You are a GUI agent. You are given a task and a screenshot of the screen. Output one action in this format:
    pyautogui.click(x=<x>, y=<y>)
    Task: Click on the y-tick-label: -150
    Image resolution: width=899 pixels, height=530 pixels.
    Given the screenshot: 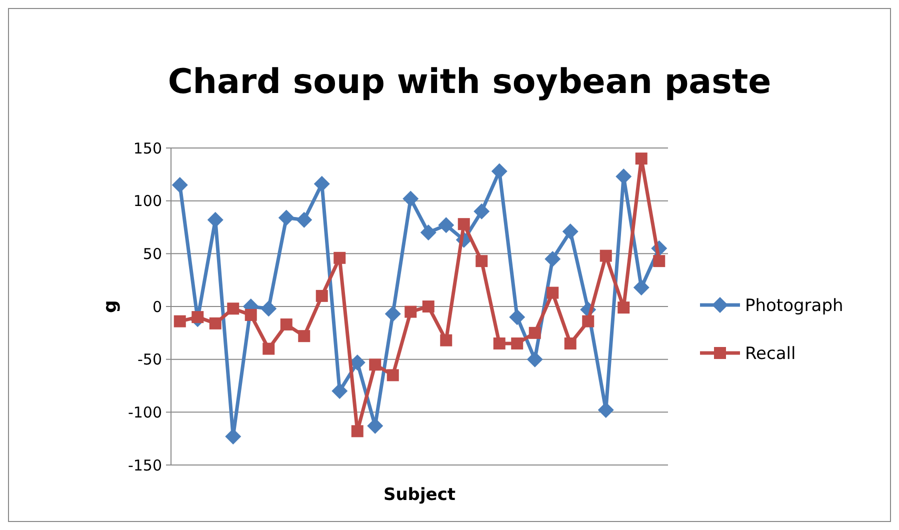 What is the action you would take?
    pyautogui.click(x=145, y=465)
    